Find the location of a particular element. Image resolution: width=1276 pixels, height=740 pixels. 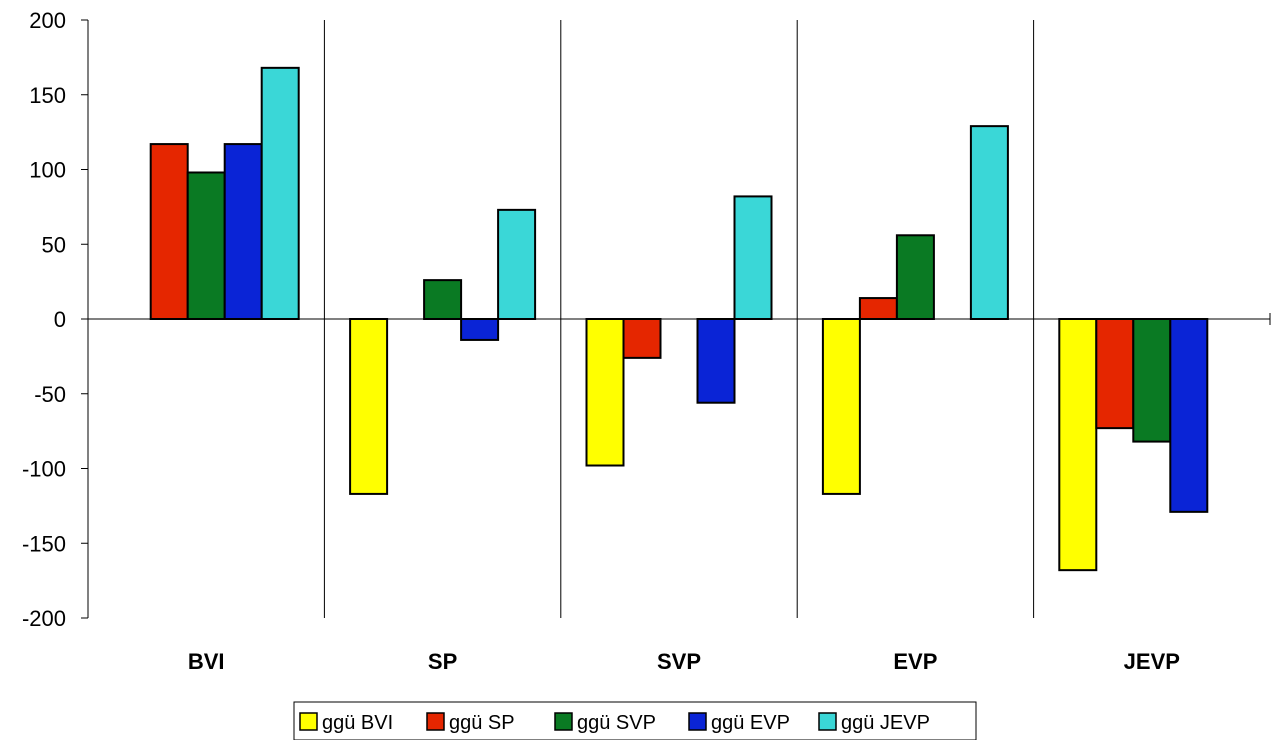

y-tick-label: 50 is located at coordinates (54, 244).